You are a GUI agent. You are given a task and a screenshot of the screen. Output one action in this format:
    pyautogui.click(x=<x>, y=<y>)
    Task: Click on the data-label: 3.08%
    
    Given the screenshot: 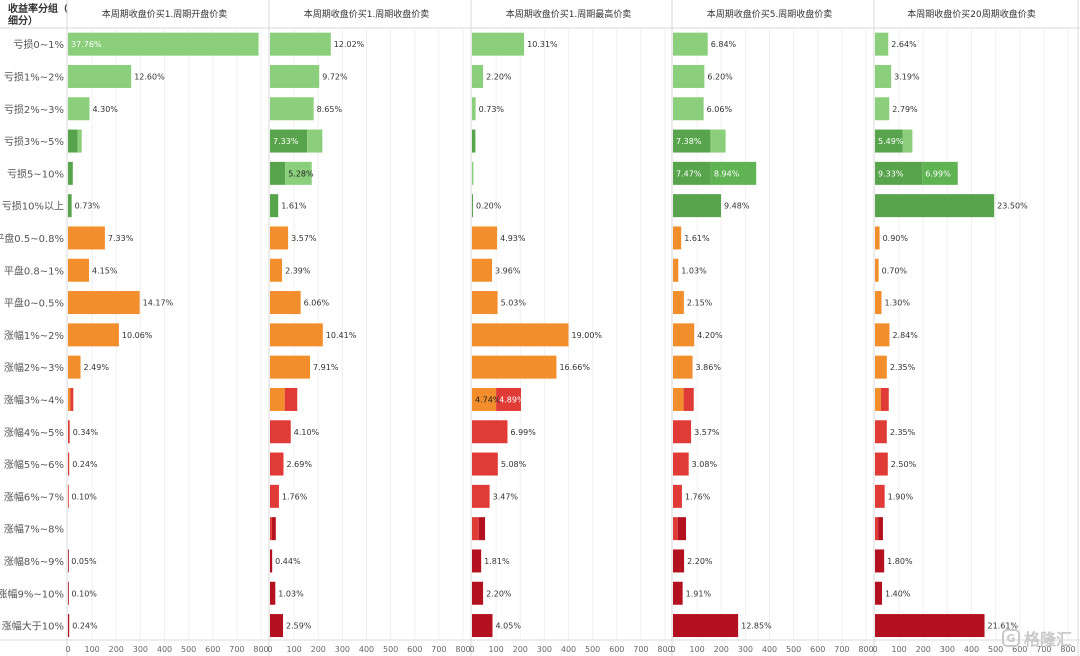 What is the action you would take?
    pyautogui.click(x=705, y=464)
    